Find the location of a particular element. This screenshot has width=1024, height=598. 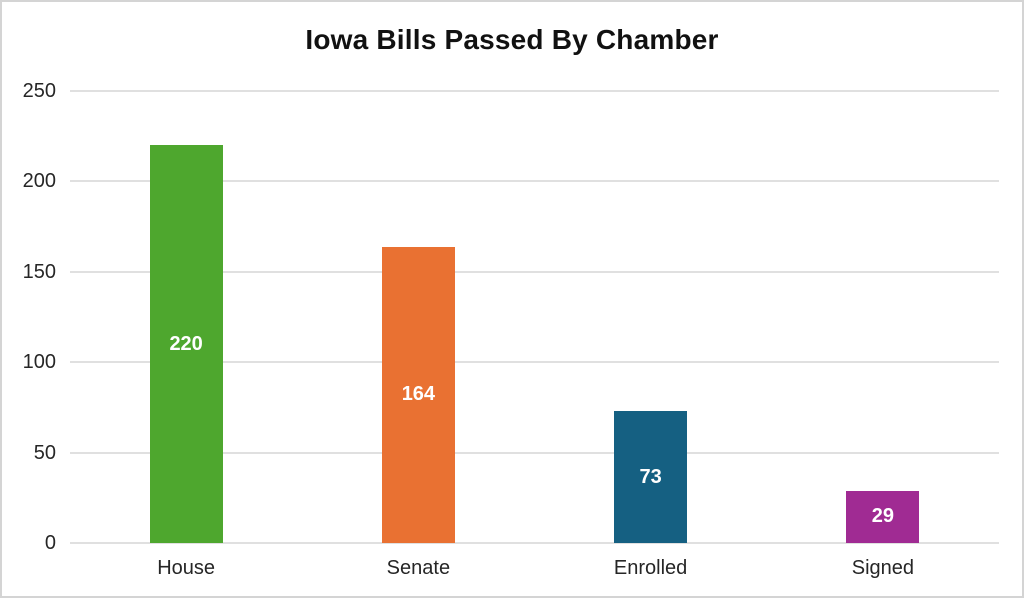

x-axis-category-label: Enrolled is located at coordinates (650, 568).